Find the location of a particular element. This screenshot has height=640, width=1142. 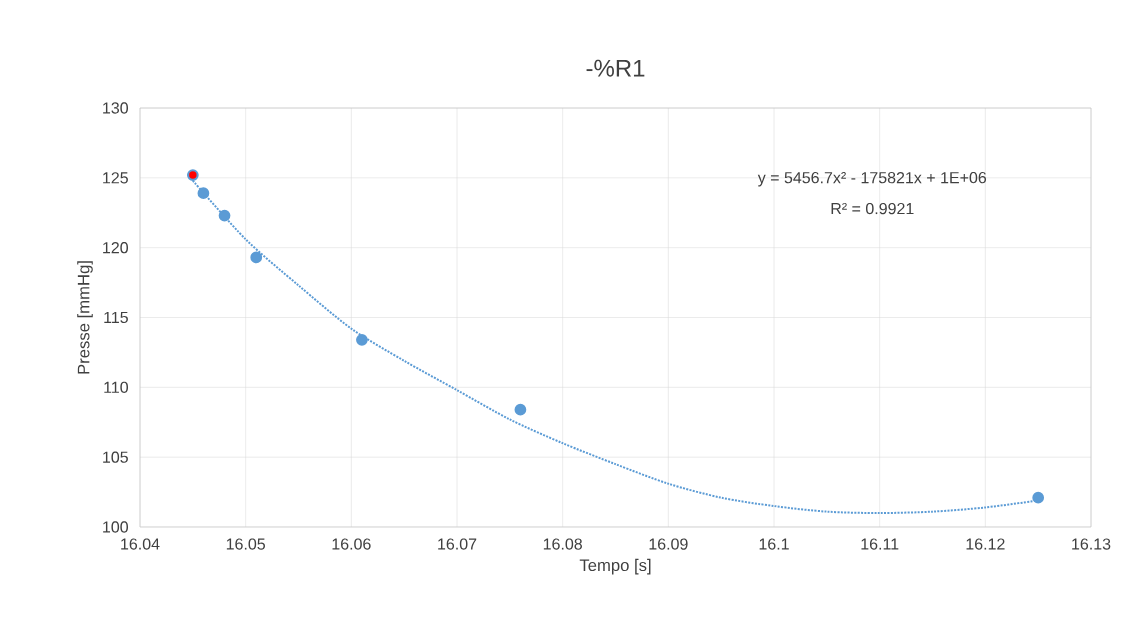

y-tick-label: 110 is located at coordinates (116, 387).